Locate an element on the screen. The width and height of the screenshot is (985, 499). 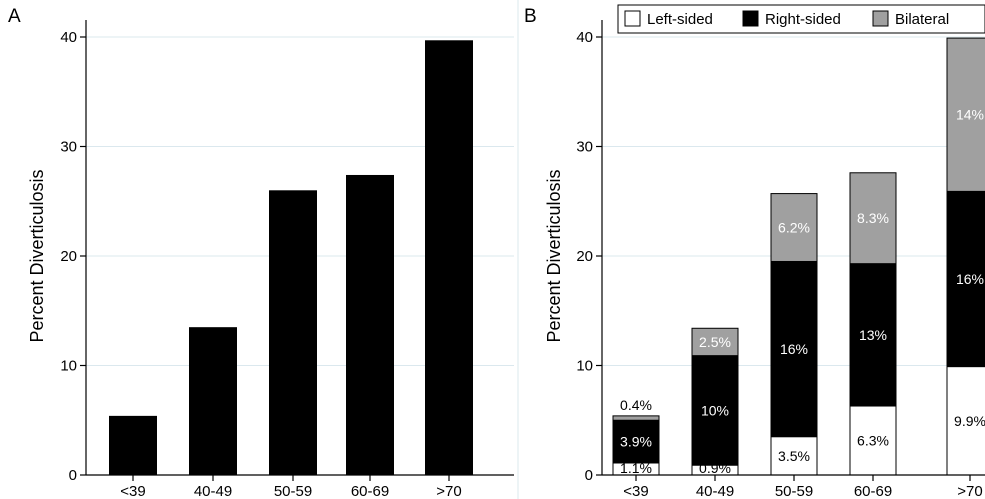
legend-swatch-left-sided is located at coordinates (632, 18).